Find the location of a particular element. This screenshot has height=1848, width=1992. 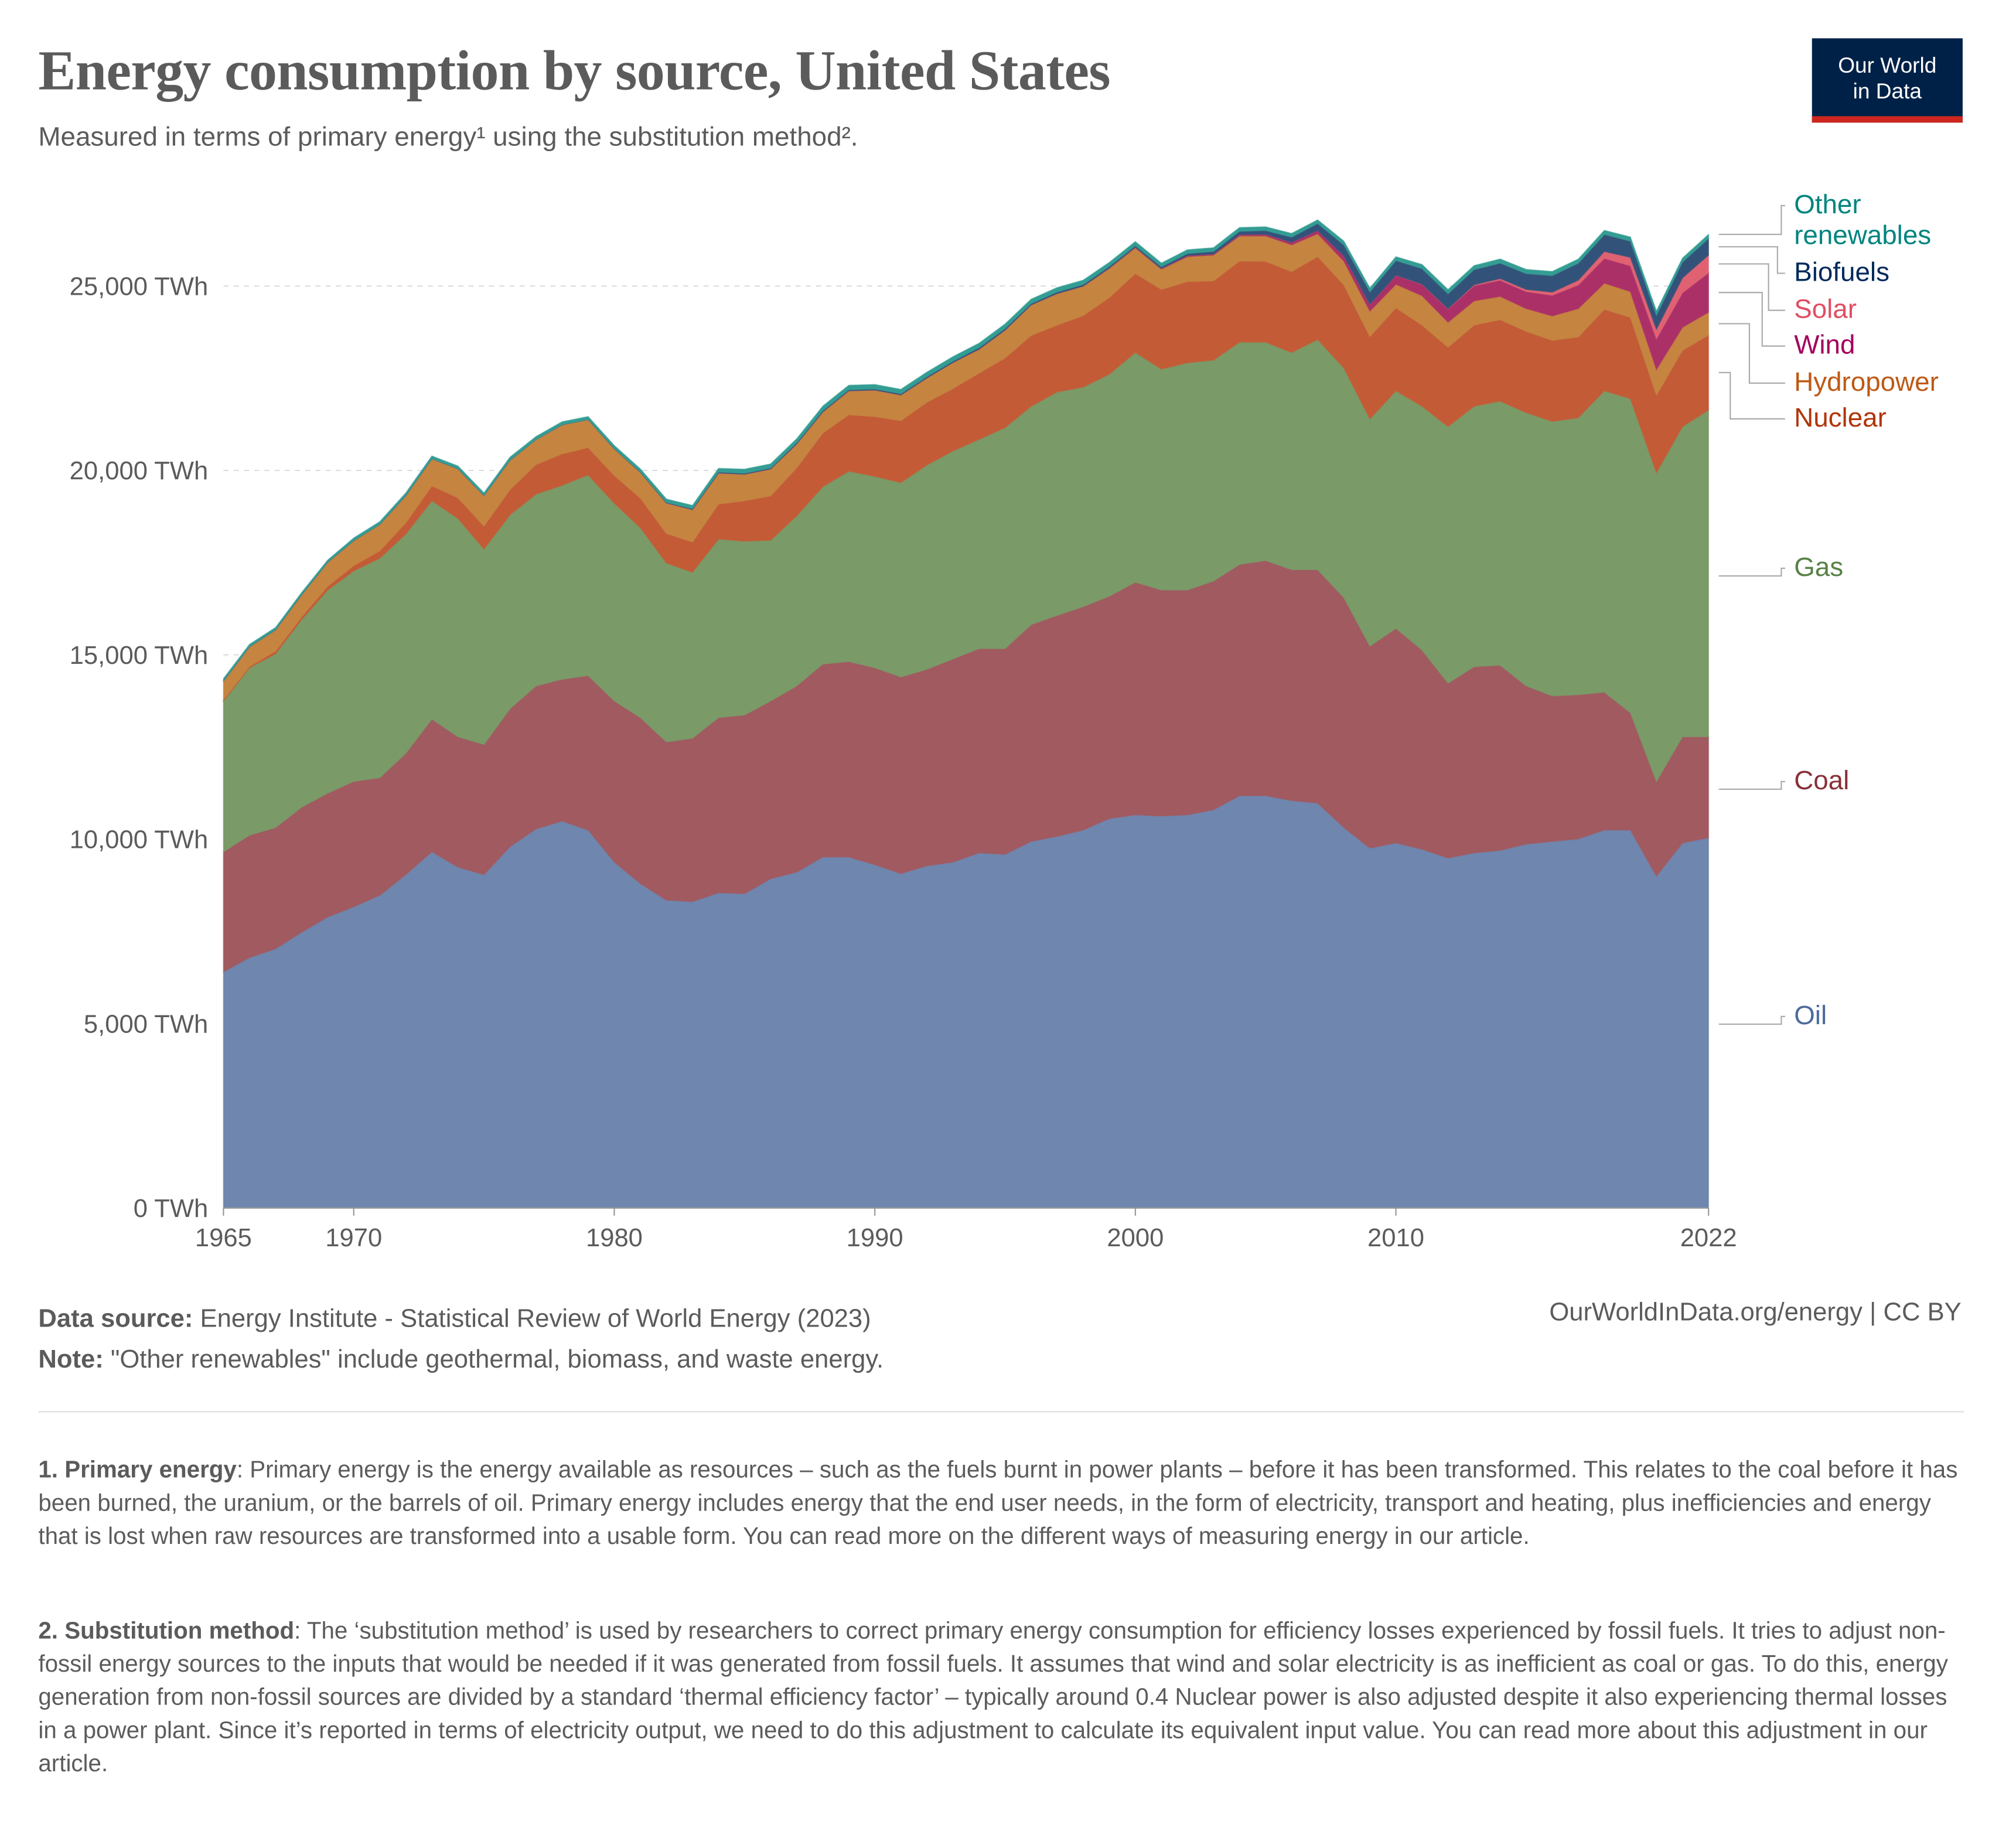

note-label: Note: is located at coordinates (71, 1360).